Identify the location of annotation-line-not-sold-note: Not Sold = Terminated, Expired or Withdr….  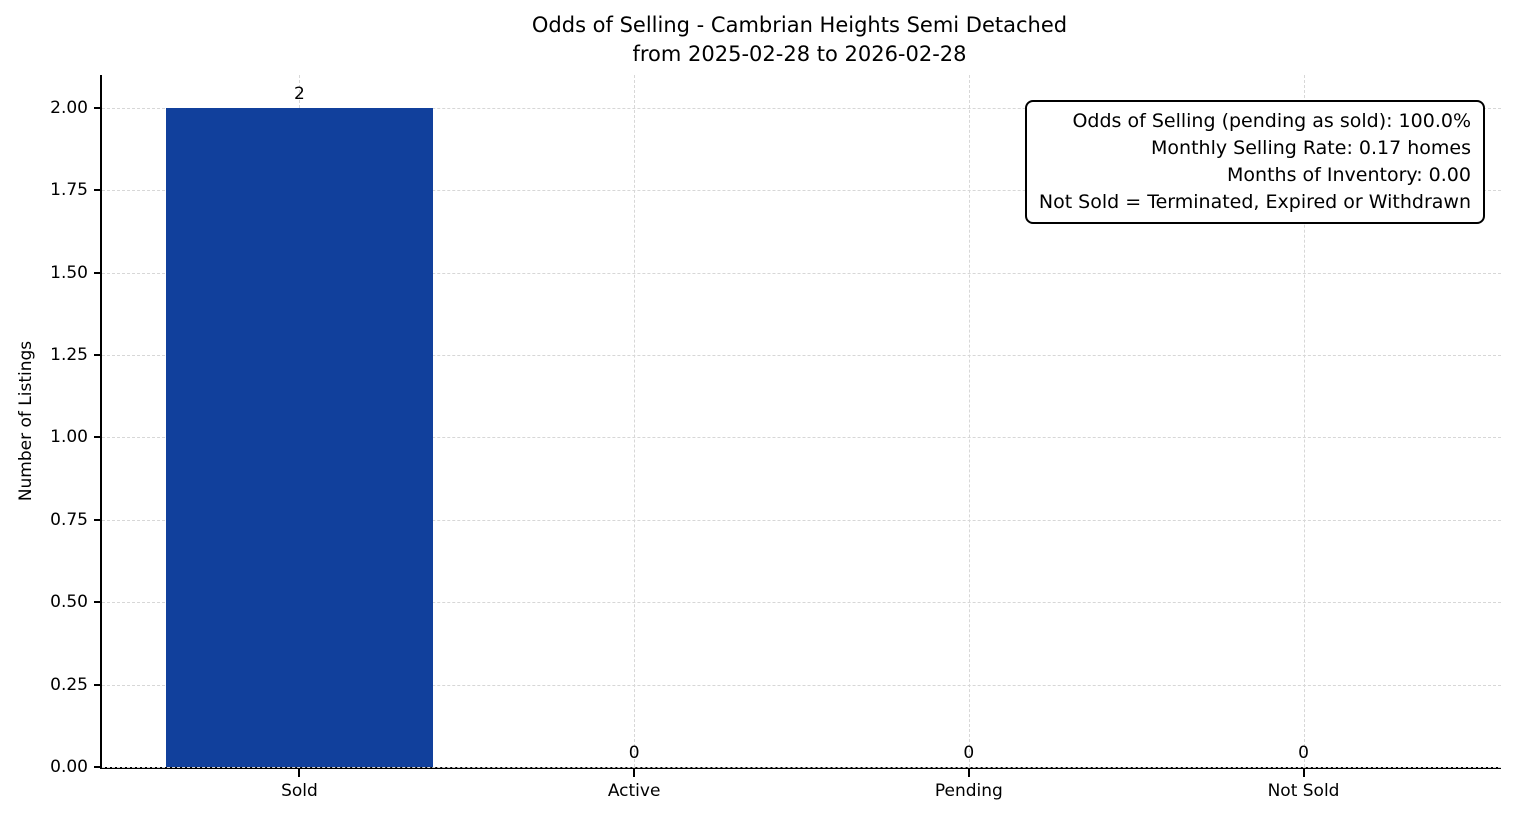
(1254, 202).